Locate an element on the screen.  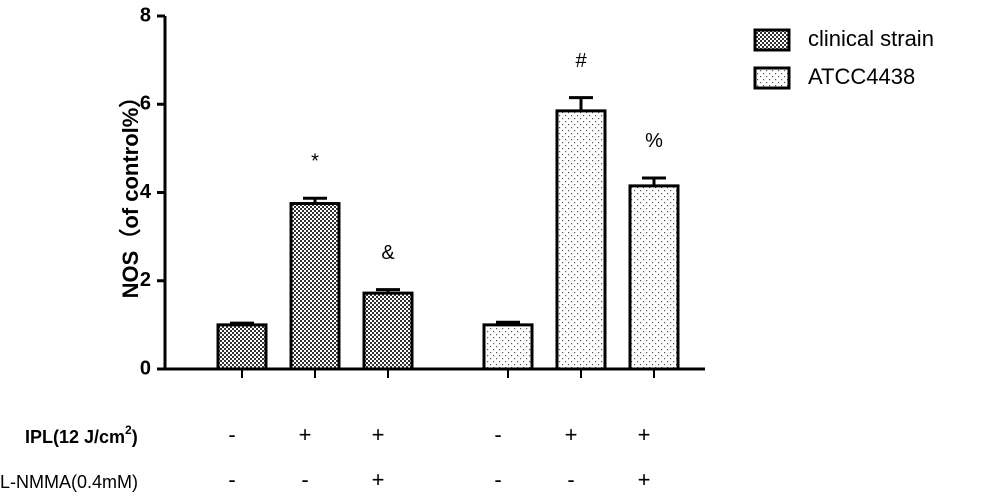
annotation: * is located at coordinates (315, 162).